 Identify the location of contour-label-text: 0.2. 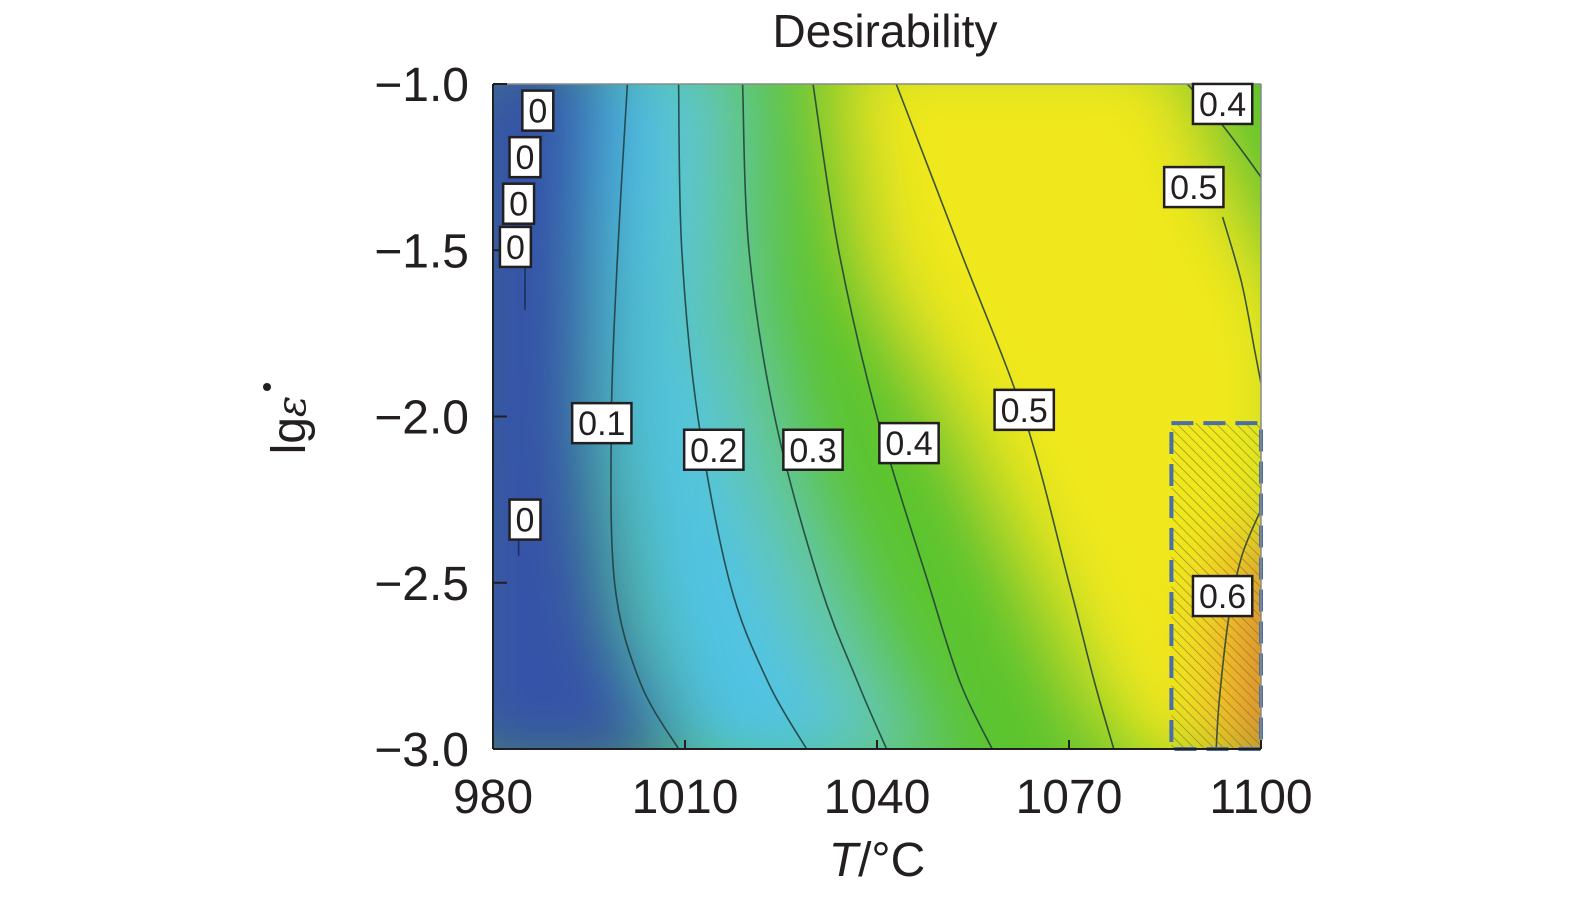
(713, 451).